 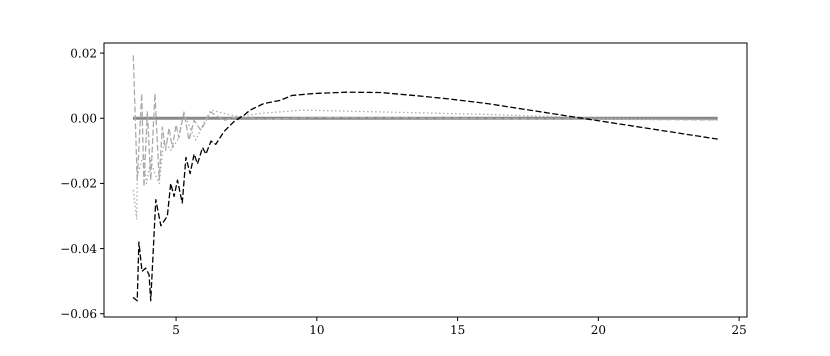 What do you see at coordinates (79, 249) in the screenshot?
I see `y-tick-label: −0.04` at bounding box center [79, 249].